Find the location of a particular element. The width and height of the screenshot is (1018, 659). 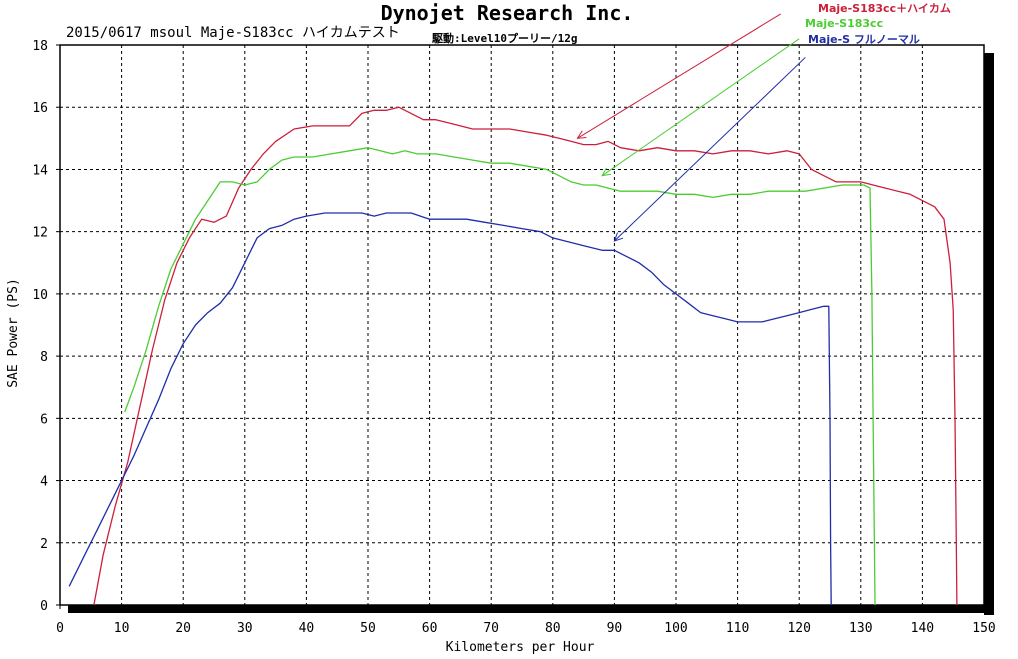

x-tick-label: 120 is located at coordinates (798, 628).